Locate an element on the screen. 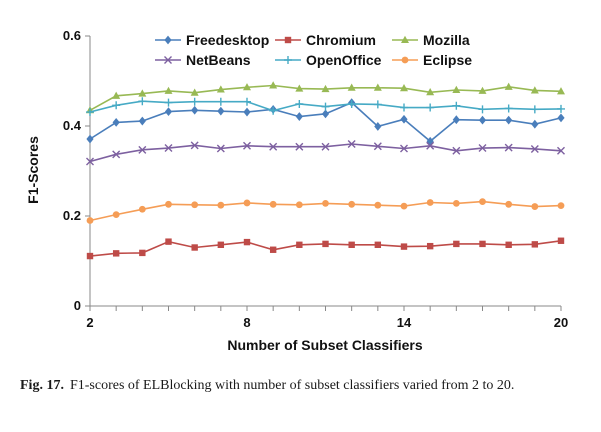 The width and height of the screenshot is (601, 432). legend-item-freedesktop: Freedesktop is located at coordinates (212, 40).